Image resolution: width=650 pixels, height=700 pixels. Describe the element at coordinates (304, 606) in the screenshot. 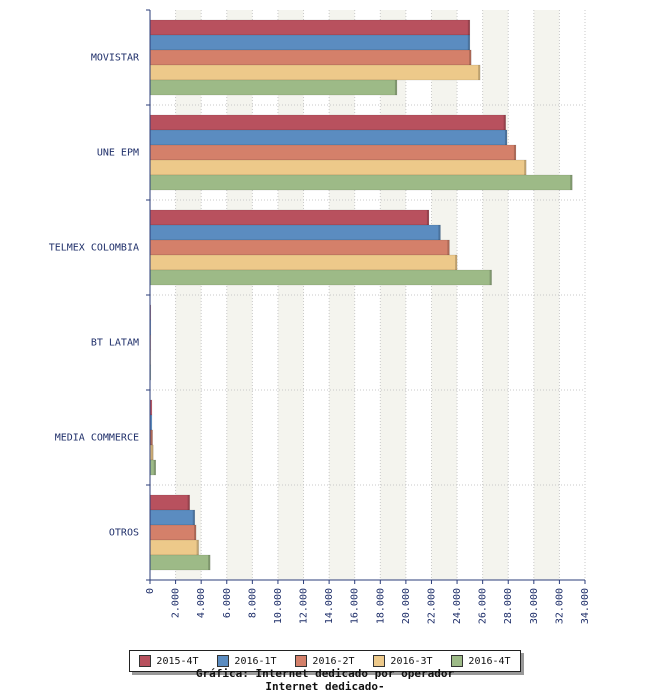

I see `x-tick-label: 12.000` at that location.